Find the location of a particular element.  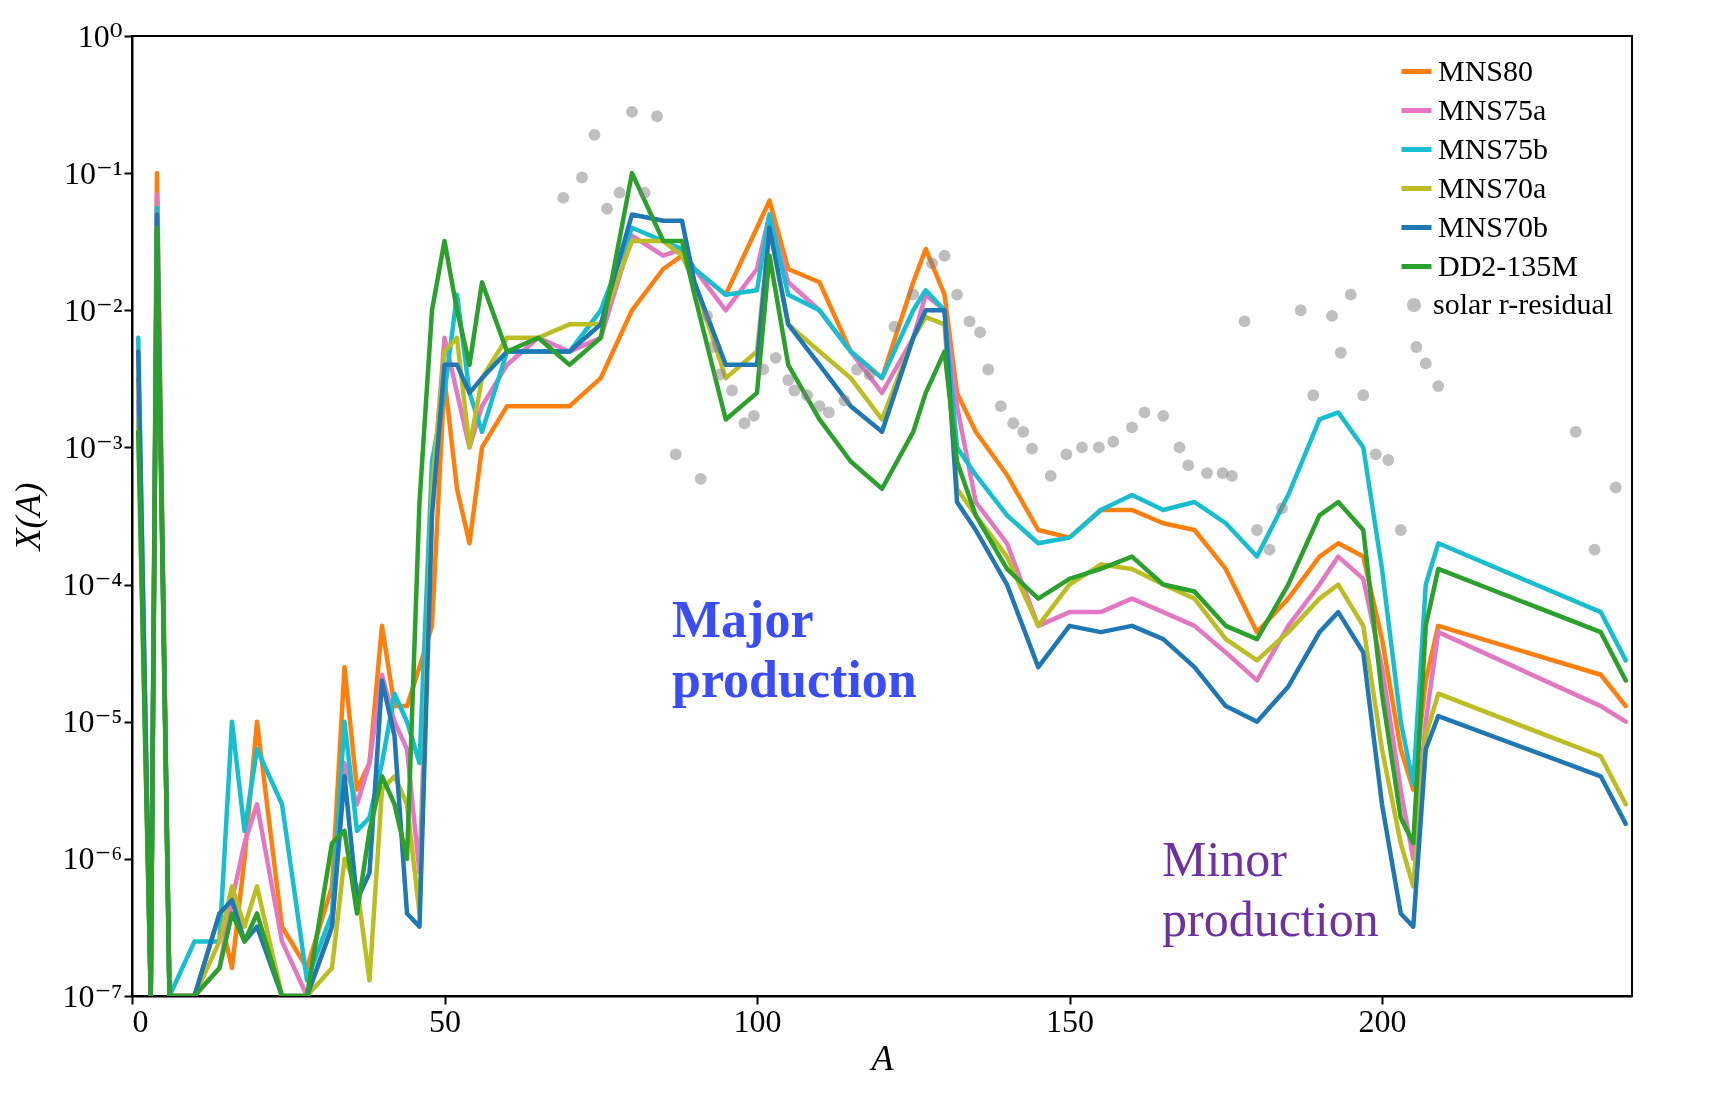

y-tick-label: 10⁻² is located at coordinates (93, 309).